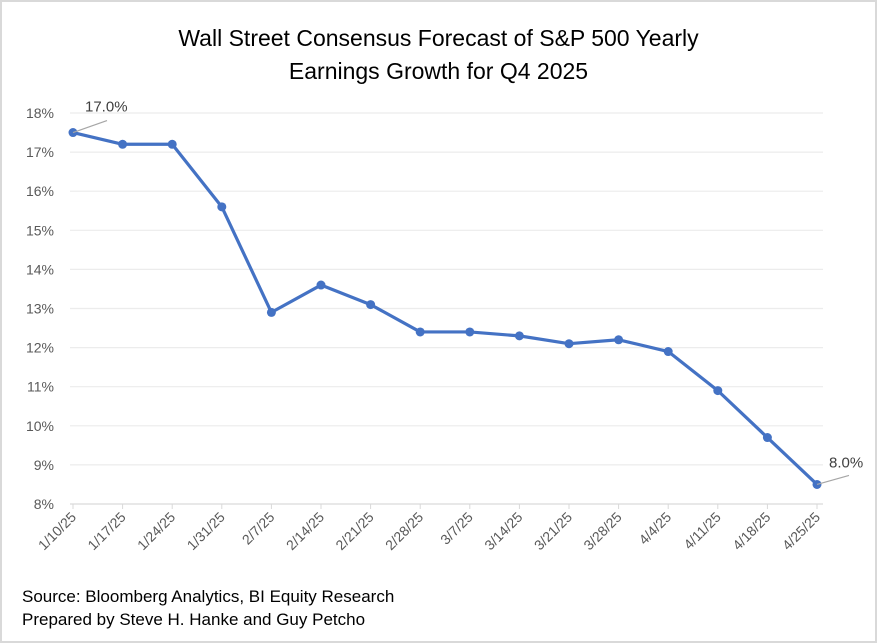 The width and height of the screenshot is (877, 643). Describe the element at coordinates (40, 191) in the screenshot. I see `y-tick-label: 16%` at that location.